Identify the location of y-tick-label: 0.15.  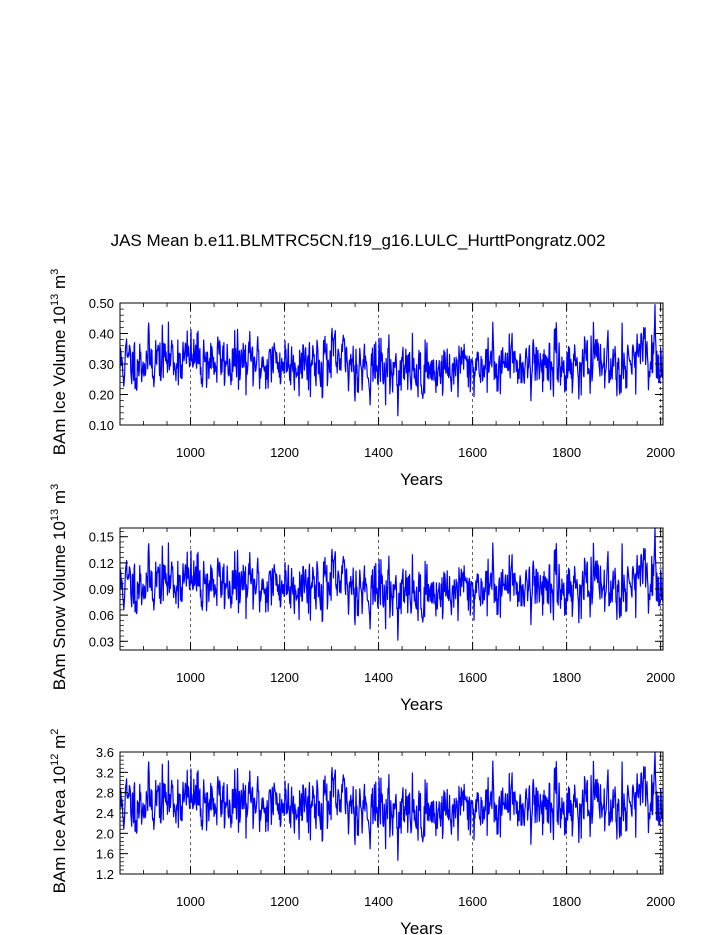
(101, 537).